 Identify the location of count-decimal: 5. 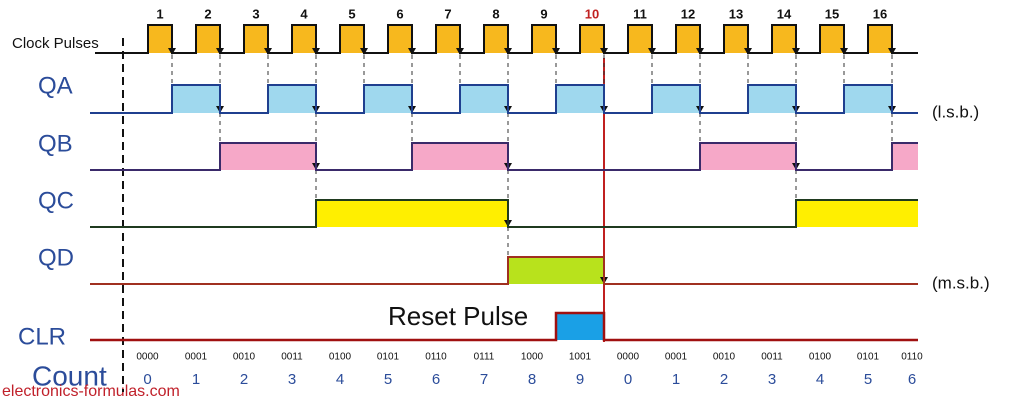
(388, 379).